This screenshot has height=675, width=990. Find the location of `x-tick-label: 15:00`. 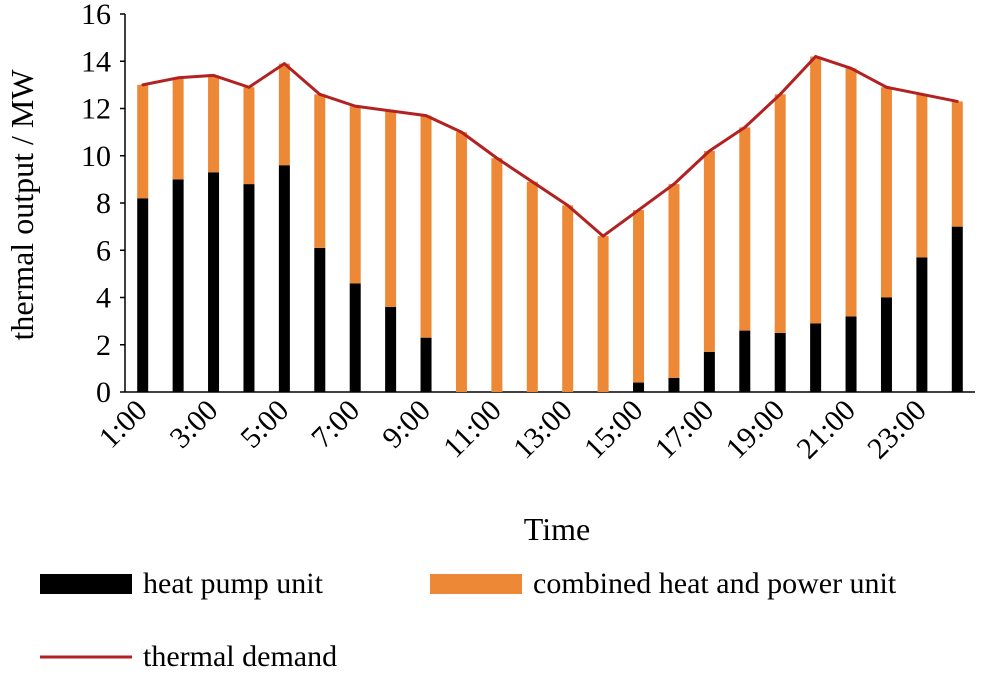

x-tick-label: 15:00 is located at coordinates (614, 430).